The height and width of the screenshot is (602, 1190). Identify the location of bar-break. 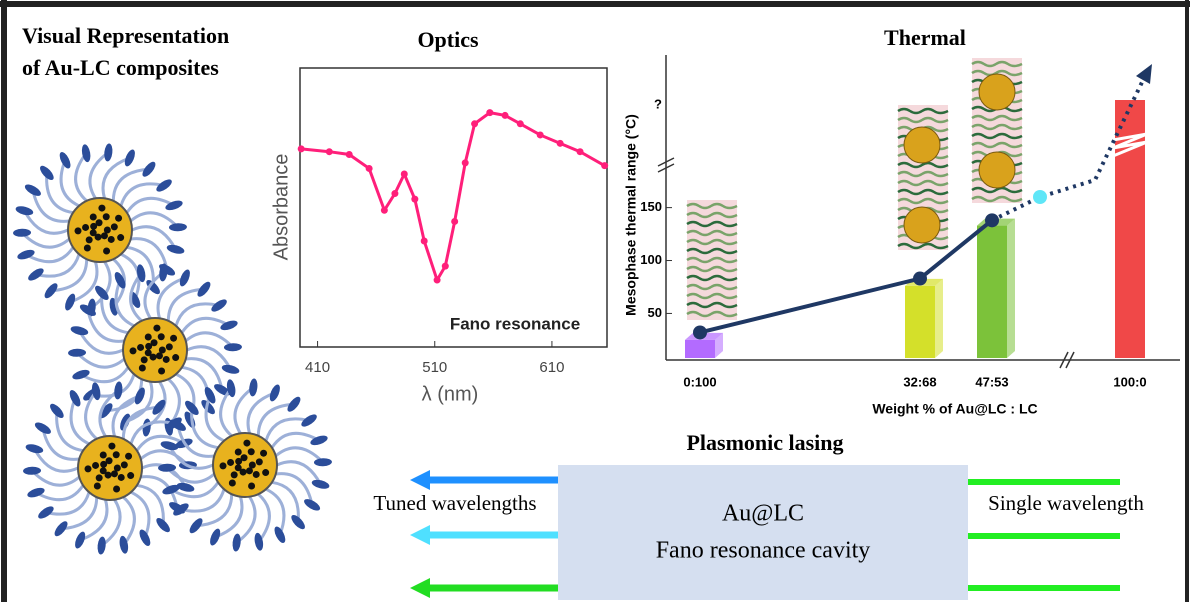
(1130, 145).